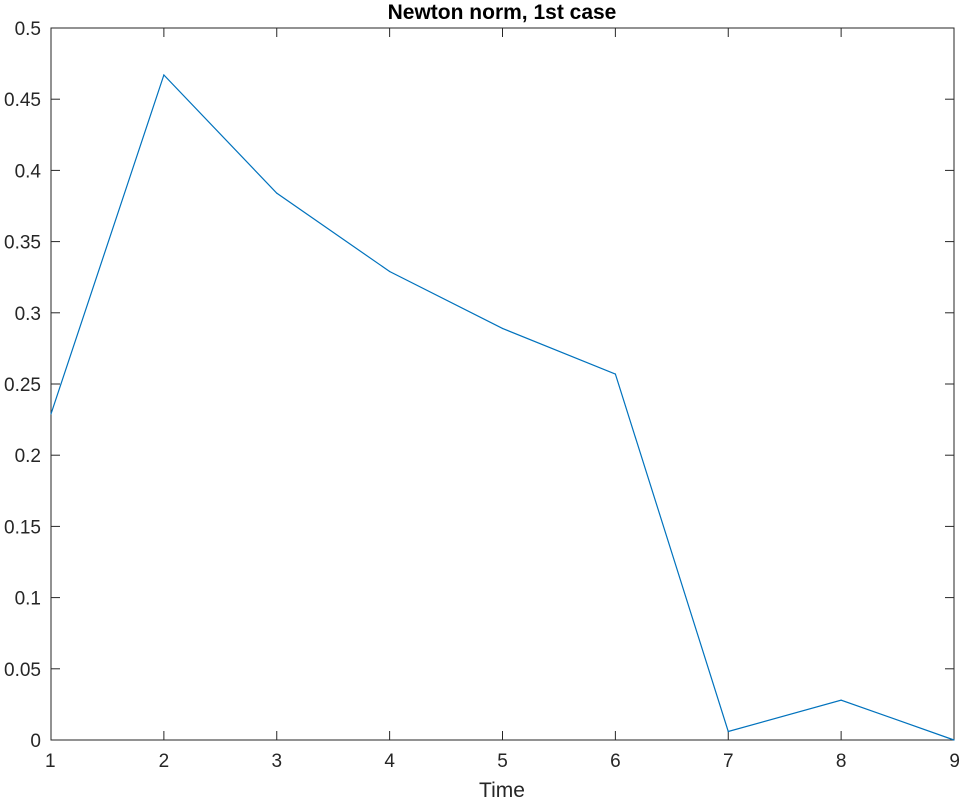 The image size is (962, 800). Describe the element at coordinates (28, 456) in the screenshot. I see `y-tick-label: 0.2` at that location.